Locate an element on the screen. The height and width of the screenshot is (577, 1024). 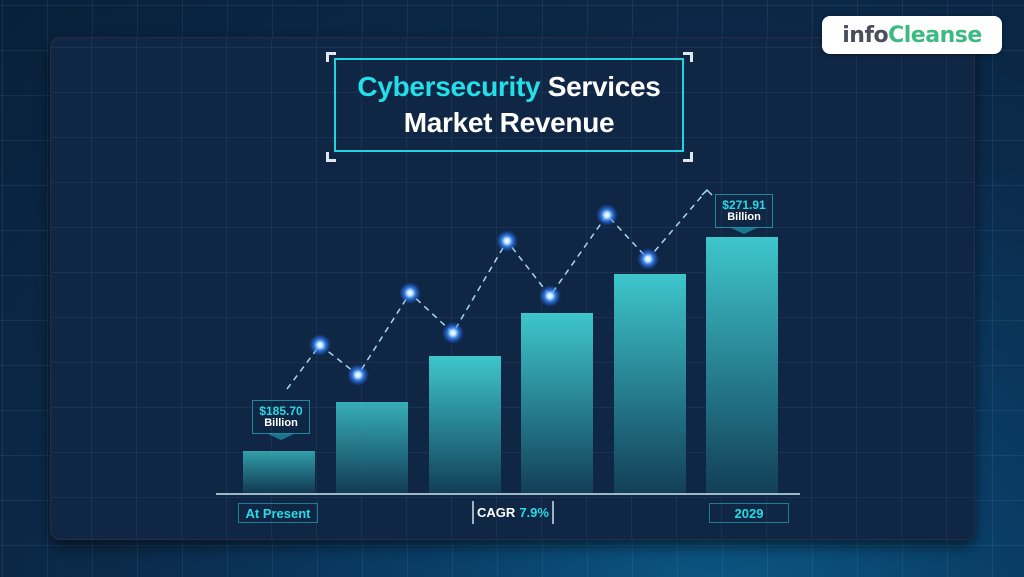
end-value-callout: $271.91 Billion is located at coordinates (744, 211).